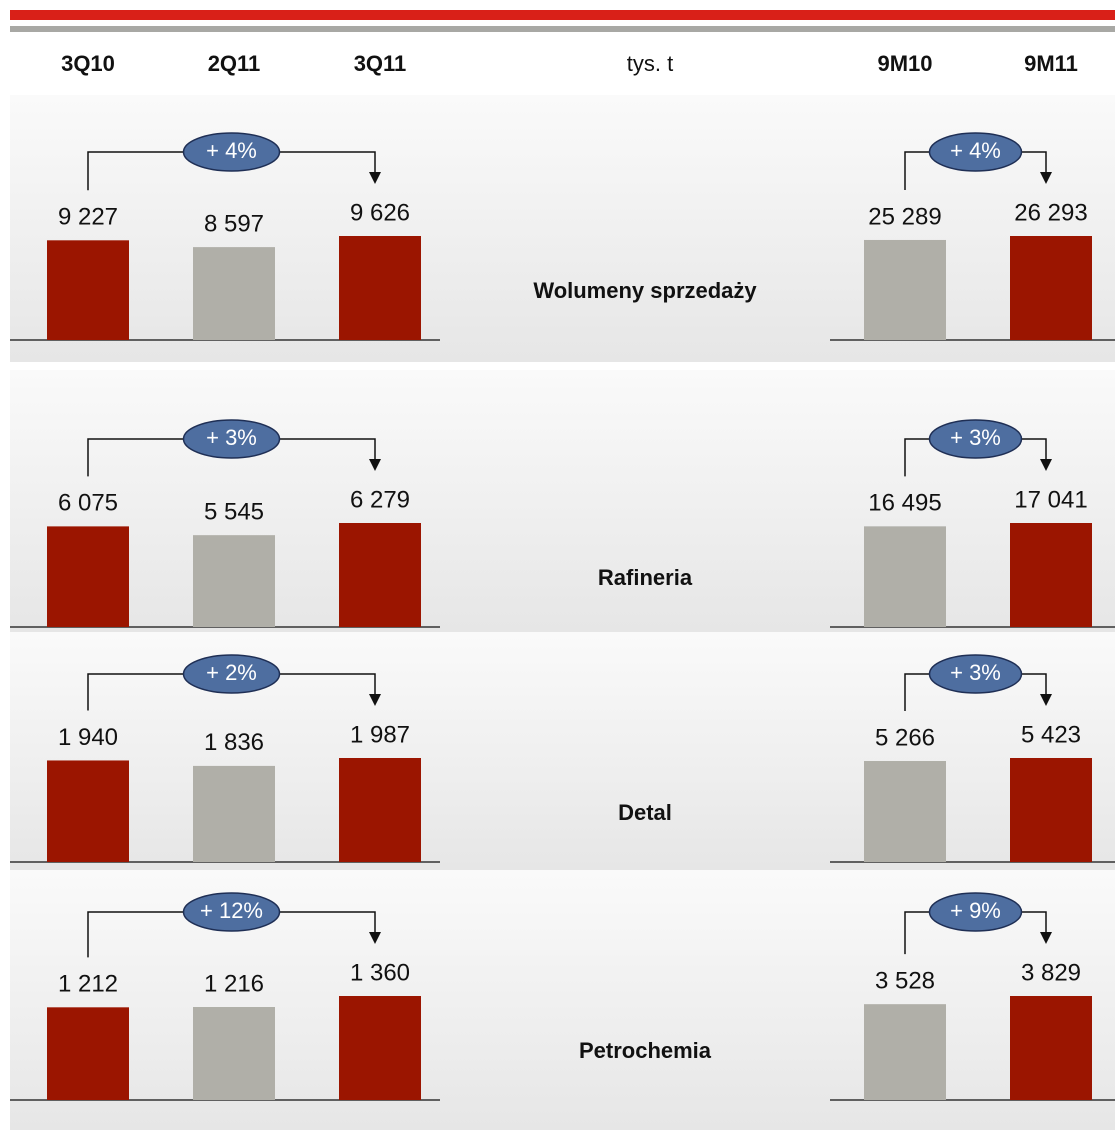  I want to click on top-red-rule, so click(562, 15).